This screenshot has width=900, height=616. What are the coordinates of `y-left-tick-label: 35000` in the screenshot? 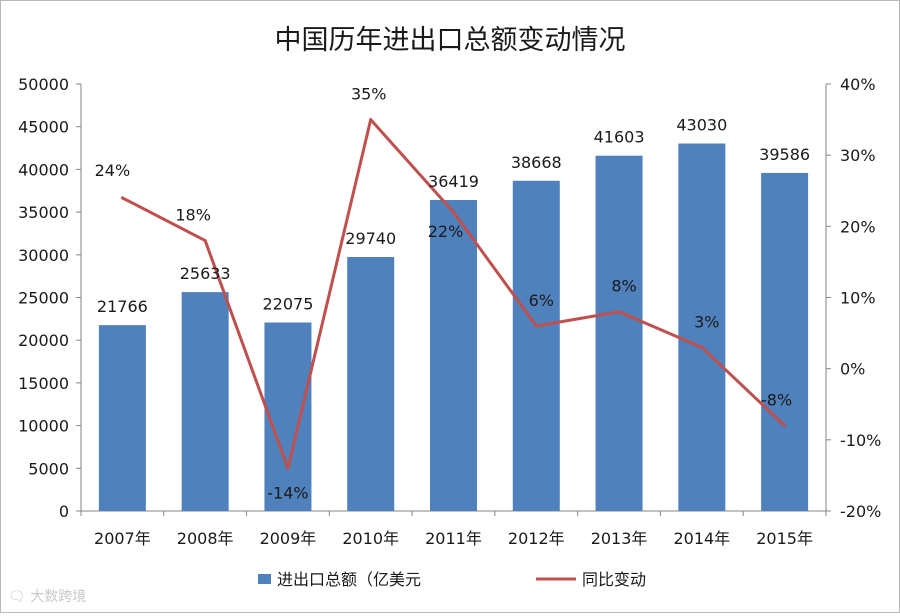 It's located at (43, 212).